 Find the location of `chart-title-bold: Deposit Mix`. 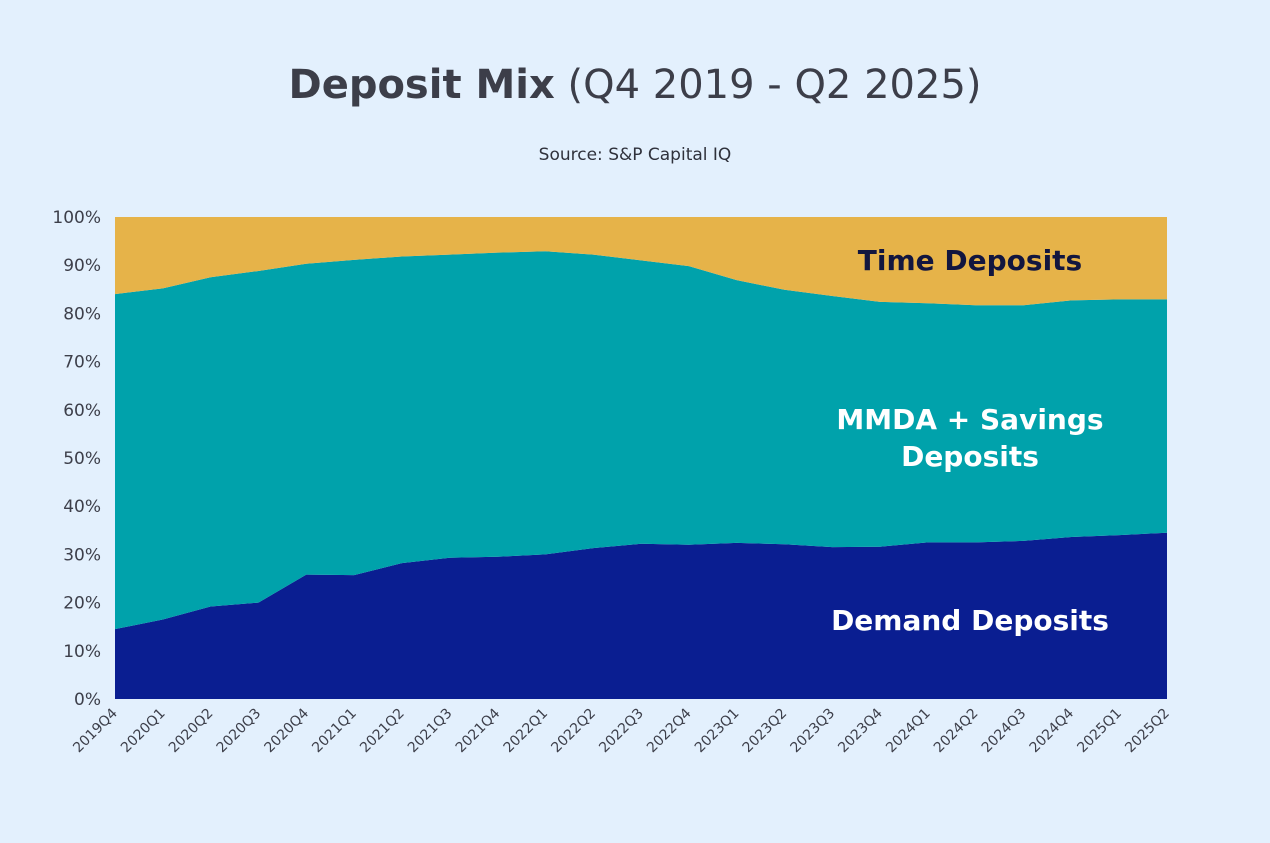

chart-title-bold: Deposit Mix is located at coordinates (421, 85).